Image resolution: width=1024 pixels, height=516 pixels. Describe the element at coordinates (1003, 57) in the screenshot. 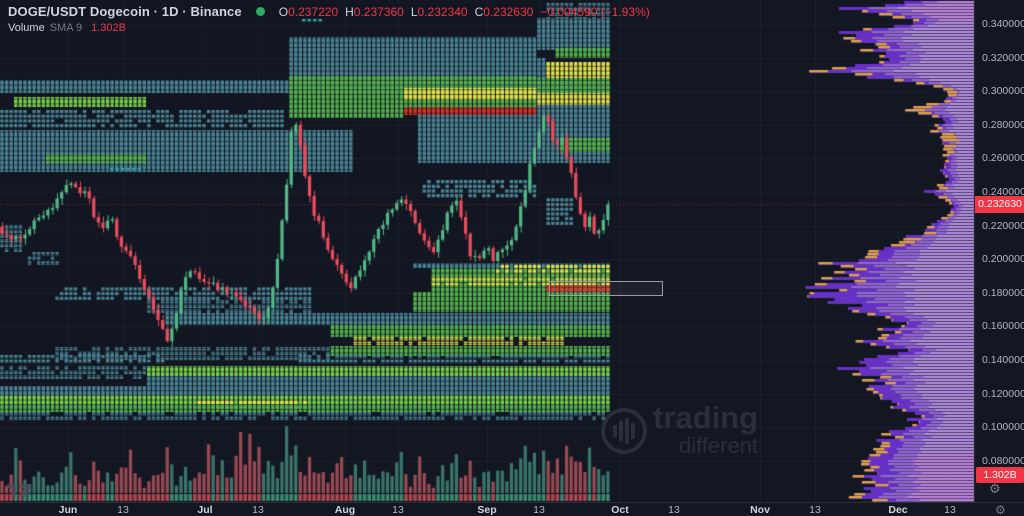

I see `price-tick-label: 0.320000` at that location.